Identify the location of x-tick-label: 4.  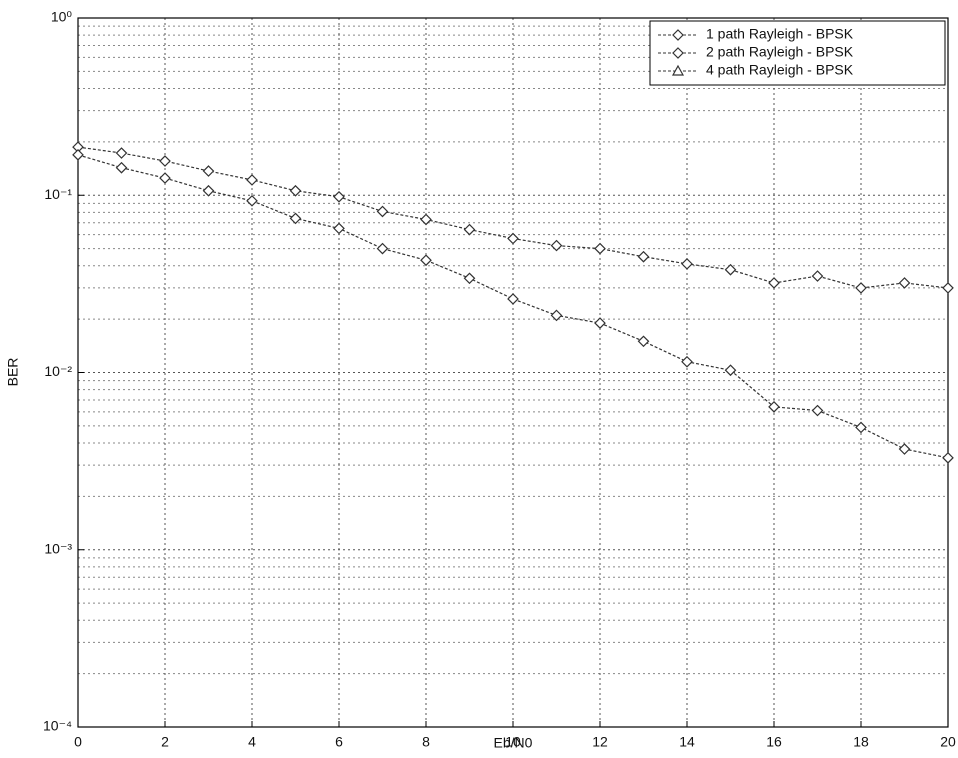
(252, 742).